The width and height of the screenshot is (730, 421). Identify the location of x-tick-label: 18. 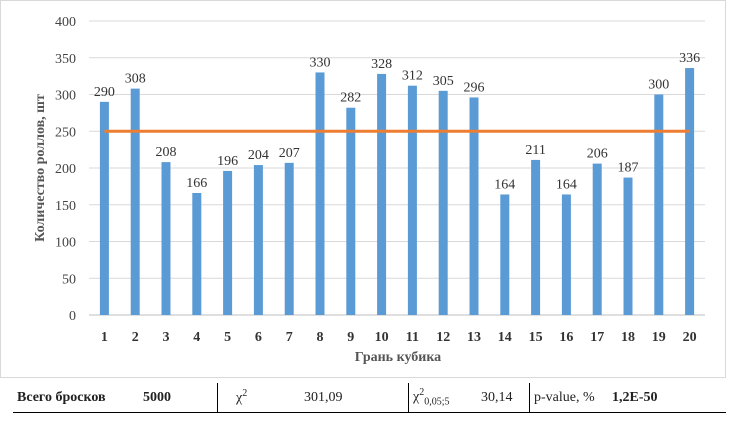
(628, 337).